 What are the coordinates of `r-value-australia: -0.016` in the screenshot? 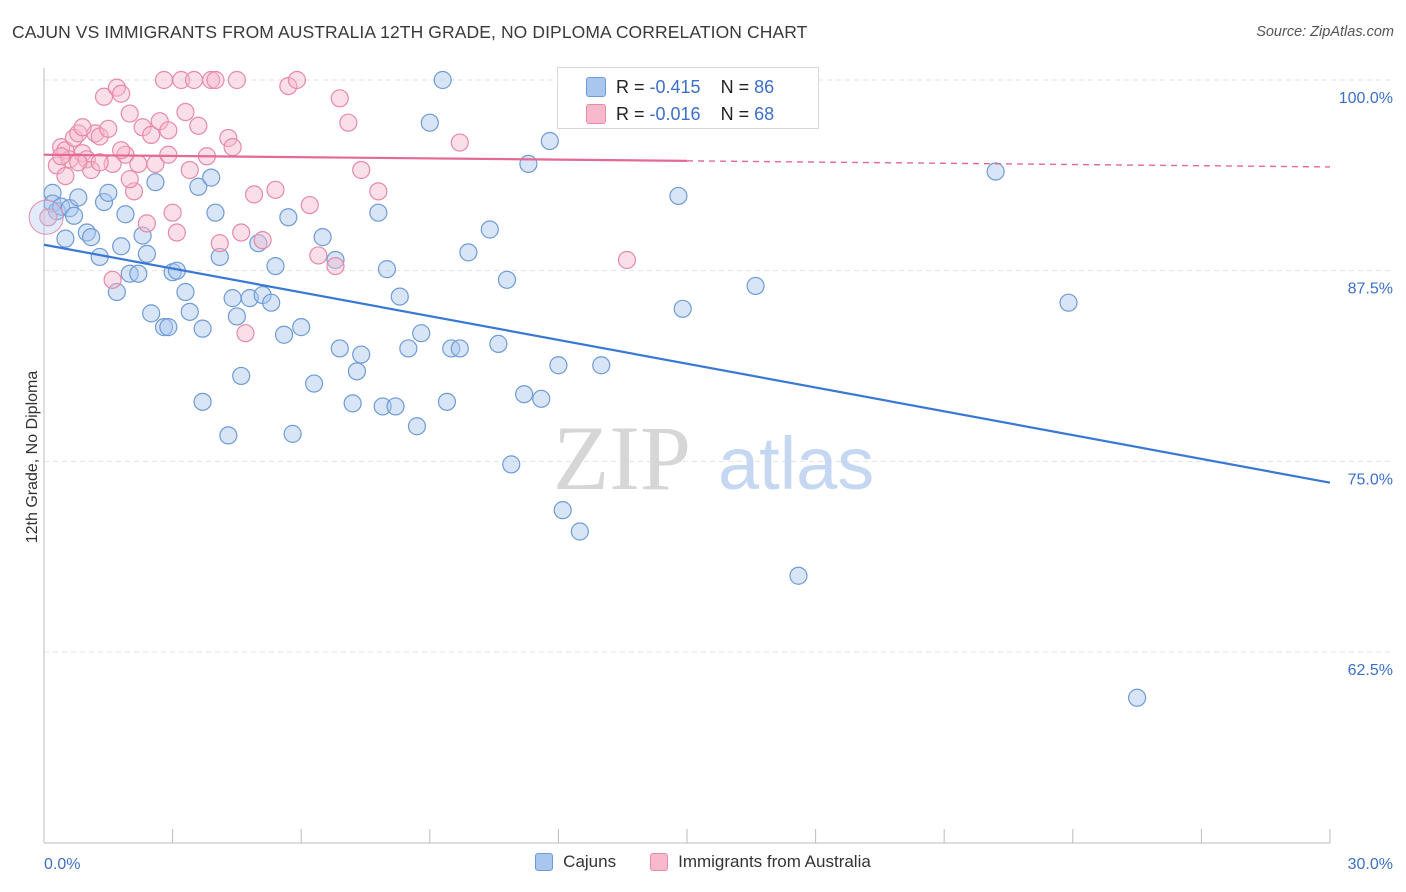 It's located at (675, 113).